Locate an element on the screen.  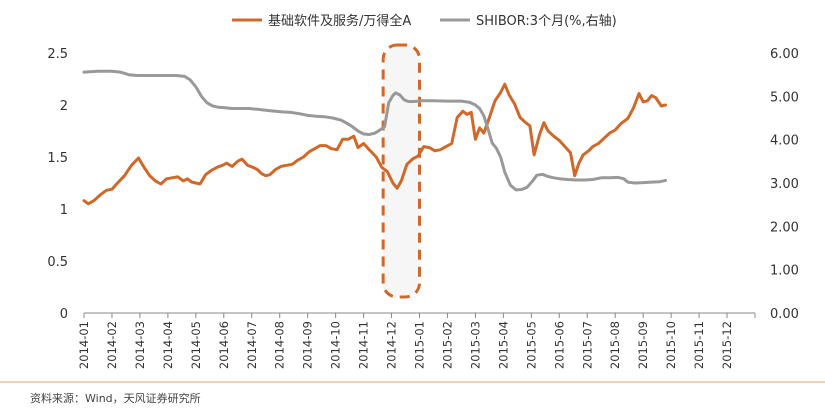
y-right-tick-label: 5.00 is located at coordinates (784, 97).